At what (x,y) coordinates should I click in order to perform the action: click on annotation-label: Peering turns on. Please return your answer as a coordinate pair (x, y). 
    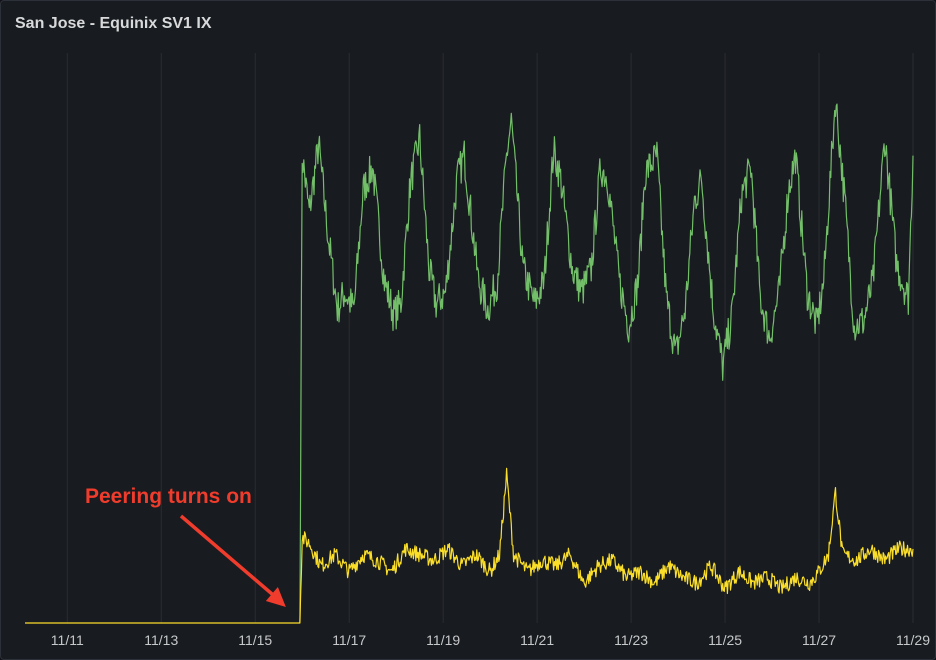
    Looking at the image, I should click on (168, 496).